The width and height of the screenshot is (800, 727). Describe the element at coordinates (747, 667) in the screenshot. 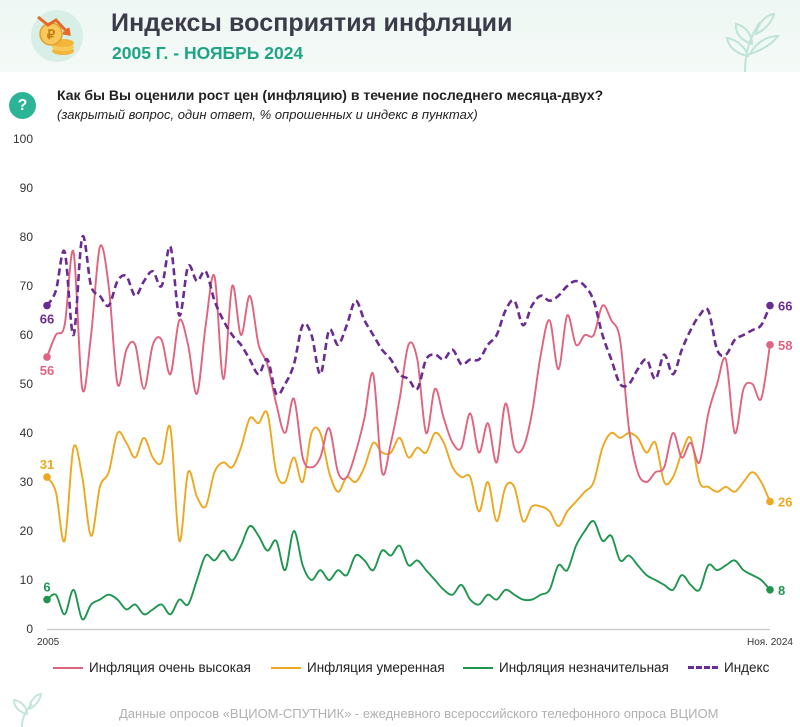

I see `legend-label-index: Индекс` at that location.